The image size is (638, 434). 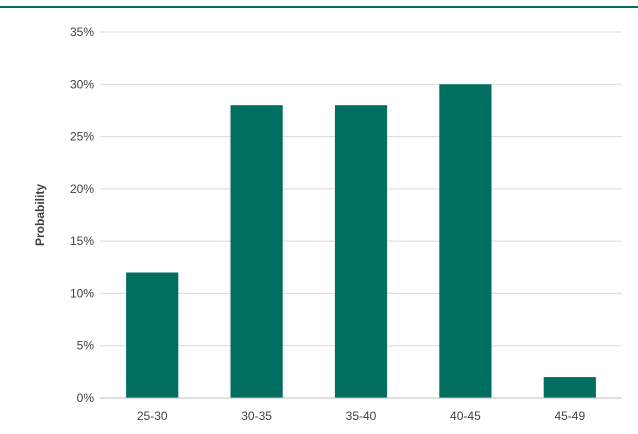 I want to click on y-tick-label: 25%, so click(x=82, y=137).